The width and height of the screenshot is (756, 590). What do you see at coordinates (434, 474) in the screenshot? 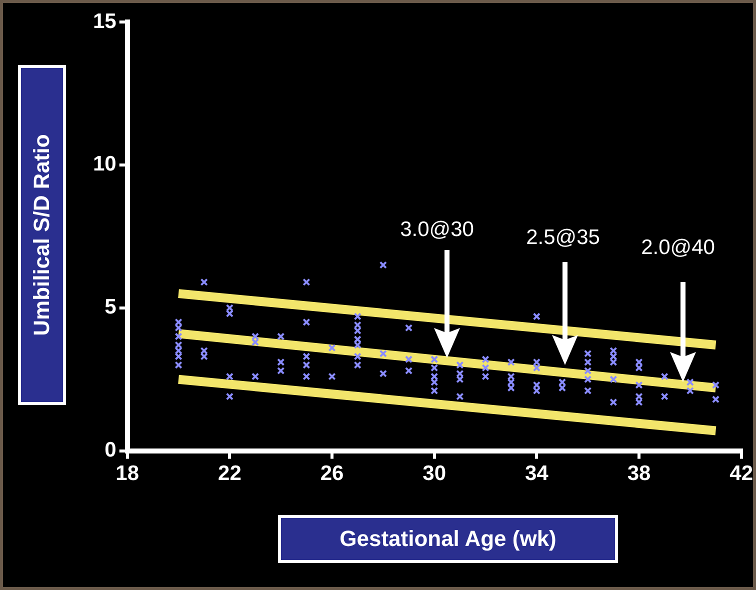
I see `x-tick-label: 30` at bounding box center [434, 474].